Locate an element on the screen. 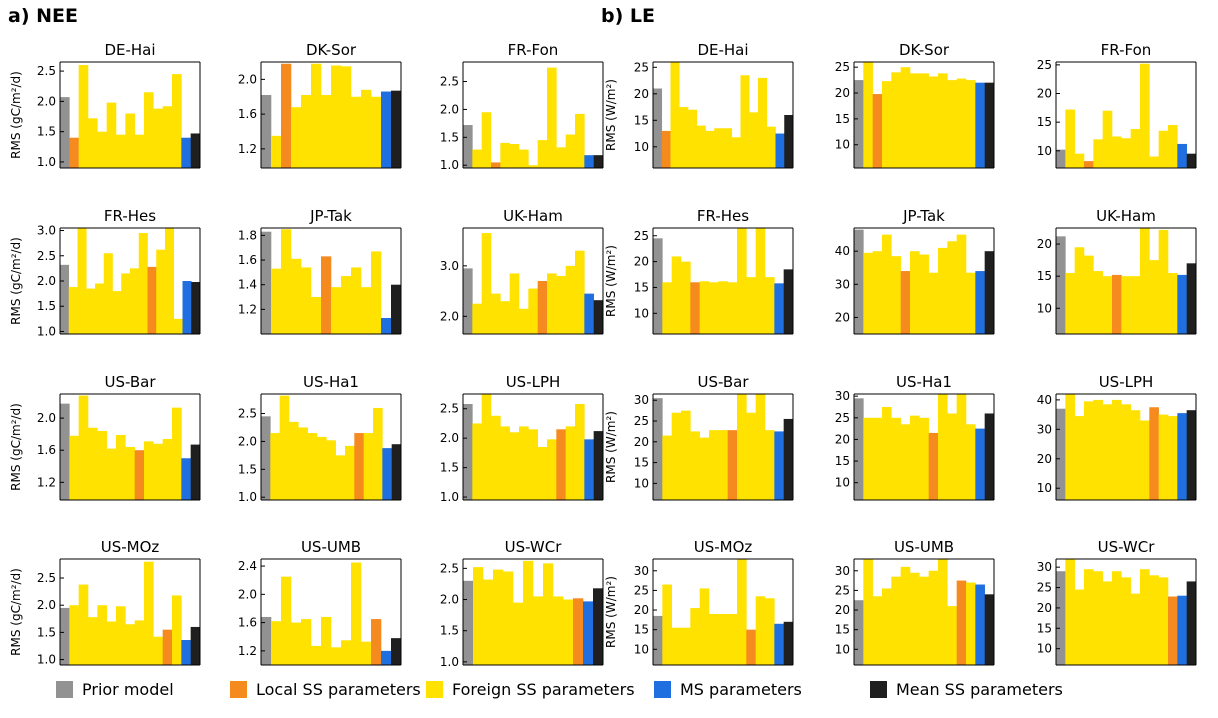  subplot-b-us-umb: US-UMB 10 15 20 25 30 is located at coordinates (915, 602).